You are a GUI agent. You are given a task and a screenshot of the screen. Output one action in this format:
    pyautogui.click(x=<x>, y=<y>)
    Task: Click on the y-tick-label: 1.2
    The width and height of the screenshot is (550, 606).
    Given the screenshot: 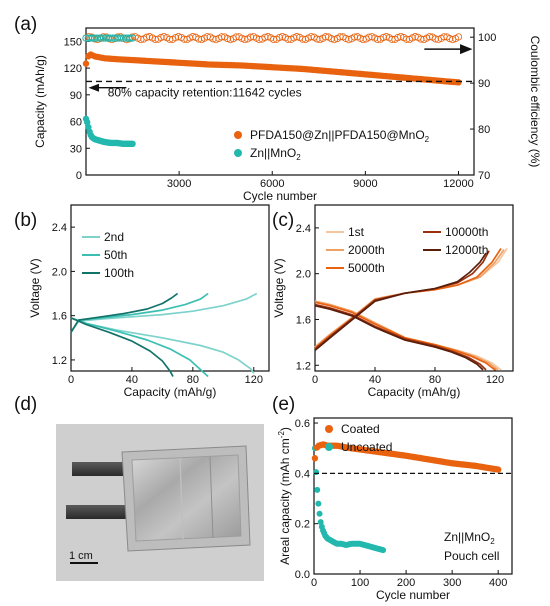 What is the action you would take?
    pyautogui.click(x=303, y=366)
    